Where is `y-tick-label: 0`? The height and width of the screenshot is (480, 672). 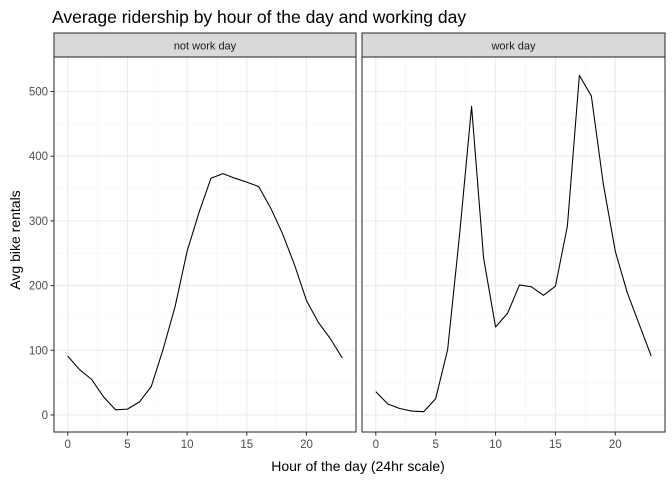 y-tick-label: 0 is located at coordinates (45, 416).